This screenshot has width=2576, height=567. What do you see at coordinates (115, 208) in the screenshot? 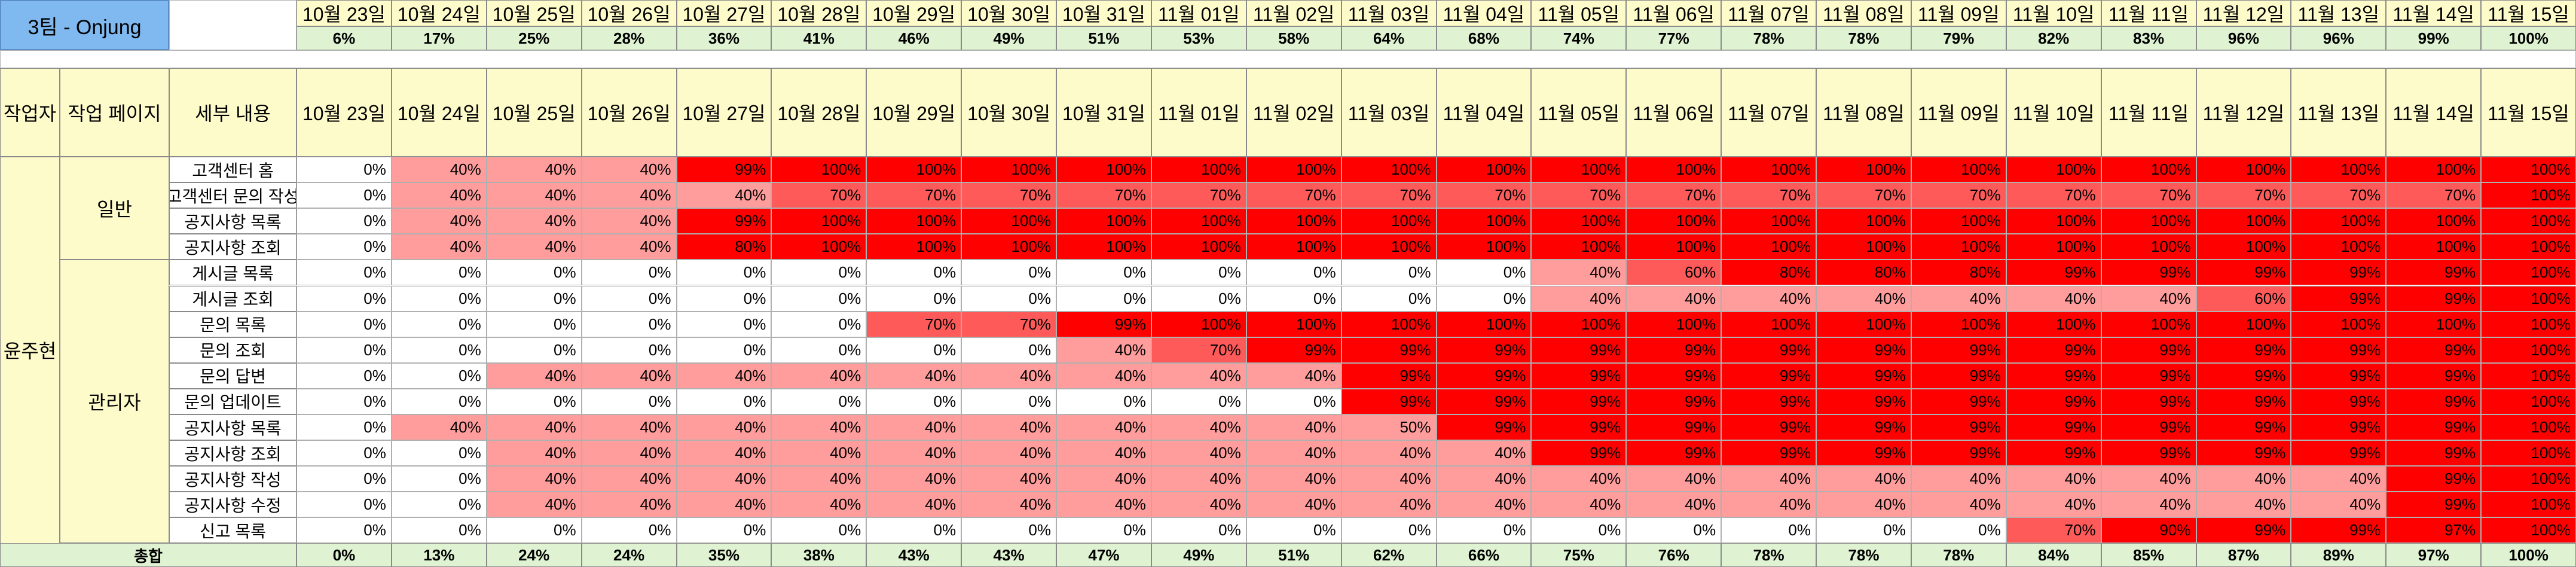
I see `page-group-cell: 일반` at bounding box center [115, 208].